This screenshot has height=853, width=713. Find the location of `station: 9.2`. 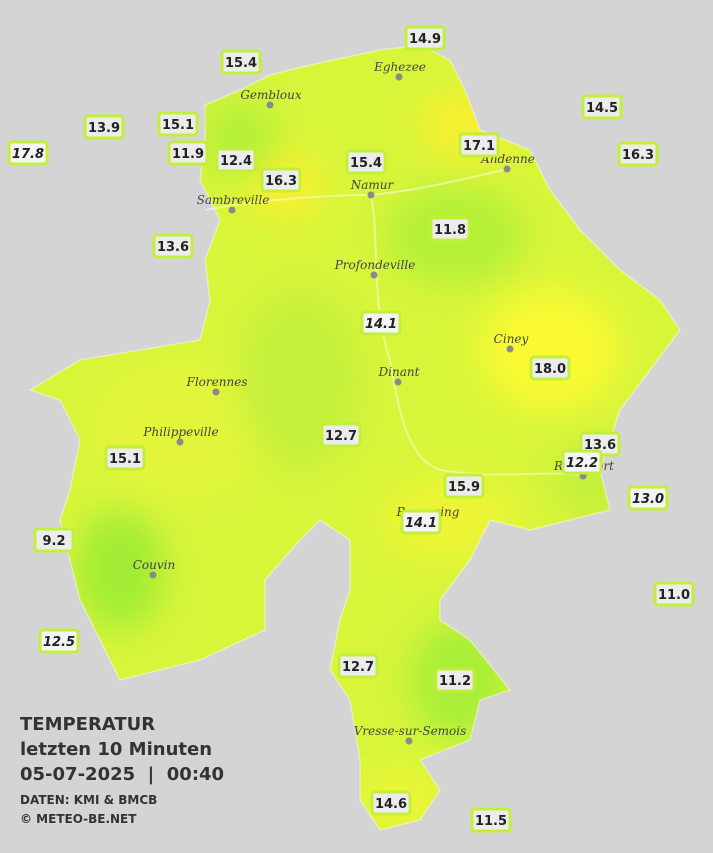

station: 9.2 is located at coordinates (54, 540).